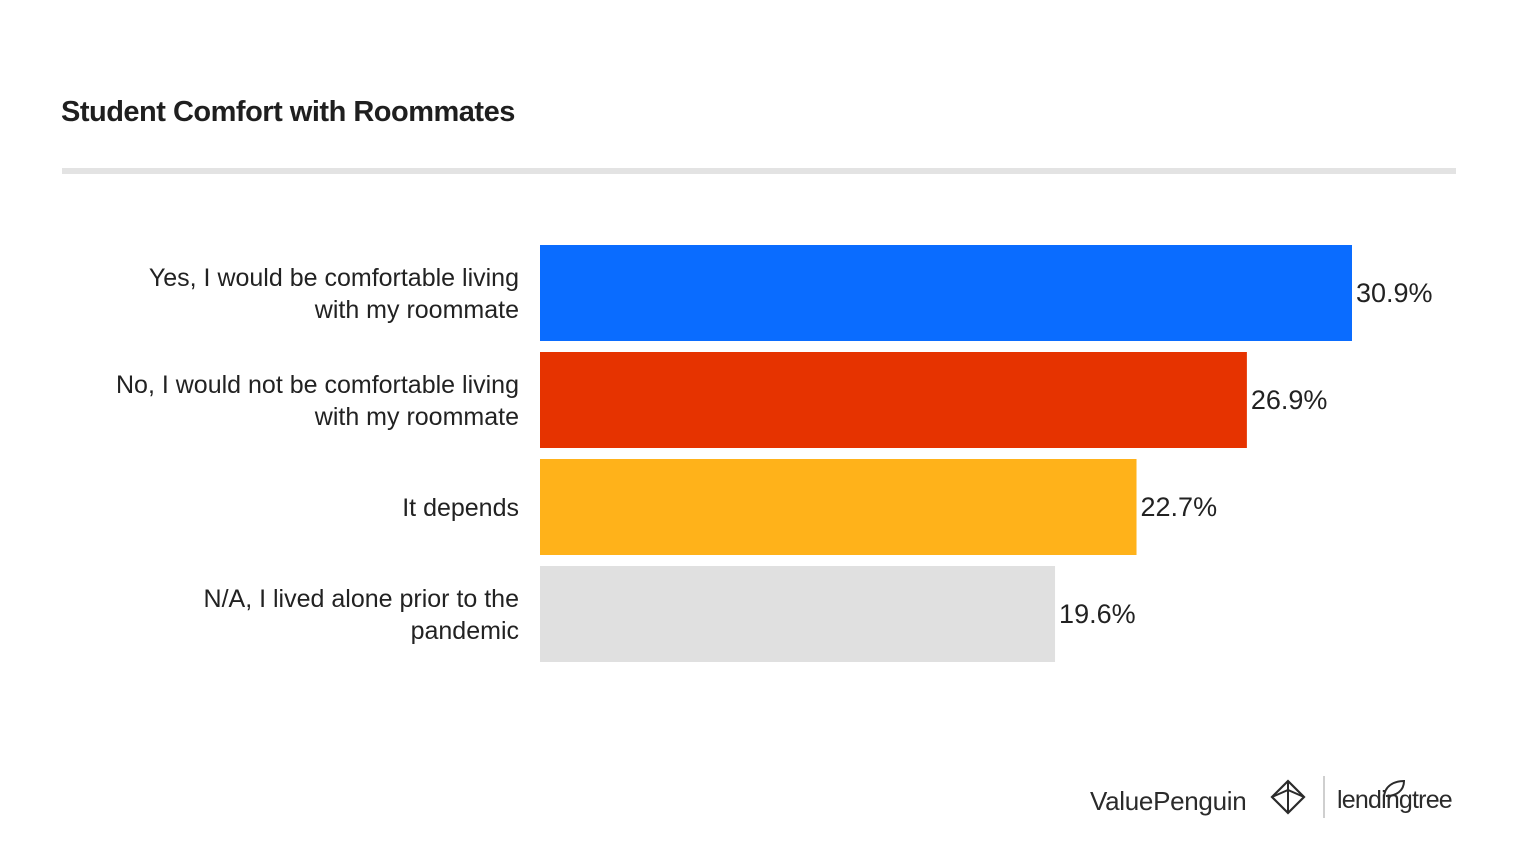 This screenshot has width=1520, height=852. What do you see at coordinates (1288, 797) in the screenshot?
I see `valuepenguin-logo-icon` at bounding box center [1288, 797].